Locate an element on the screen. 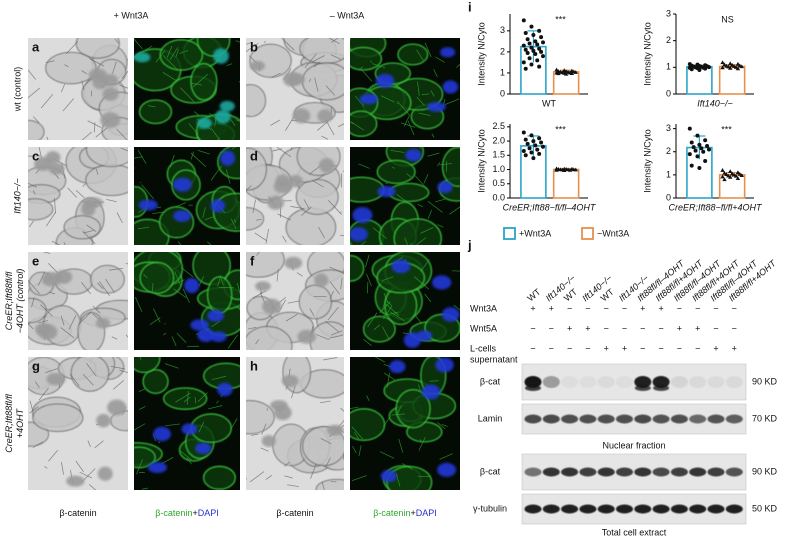 This screenshot has height=540, width=790. treatment-label: L-cells is located at coordinates (483, 348).